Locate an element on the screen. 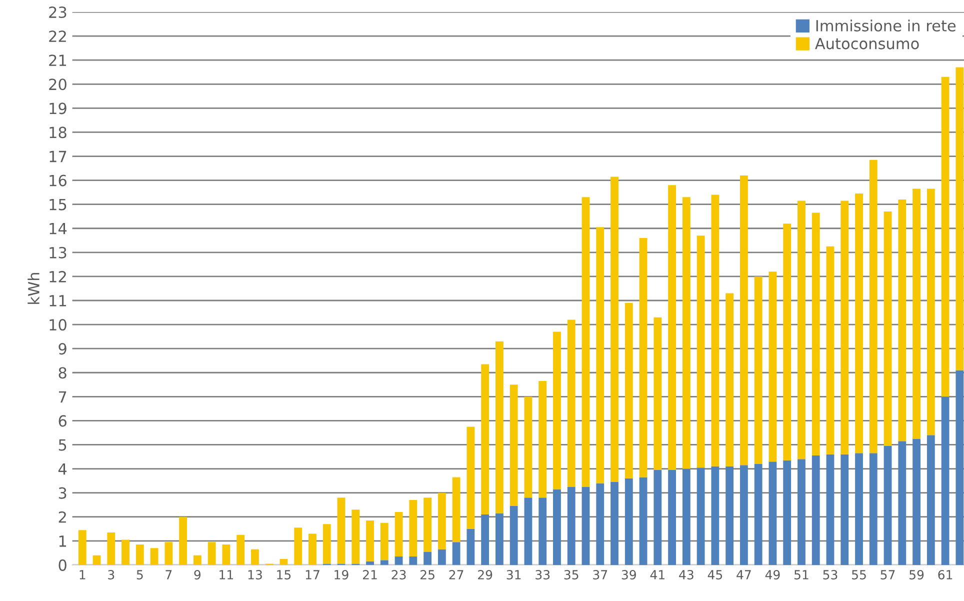  x-tick-label: 33 is located at coordinates (543, 575).